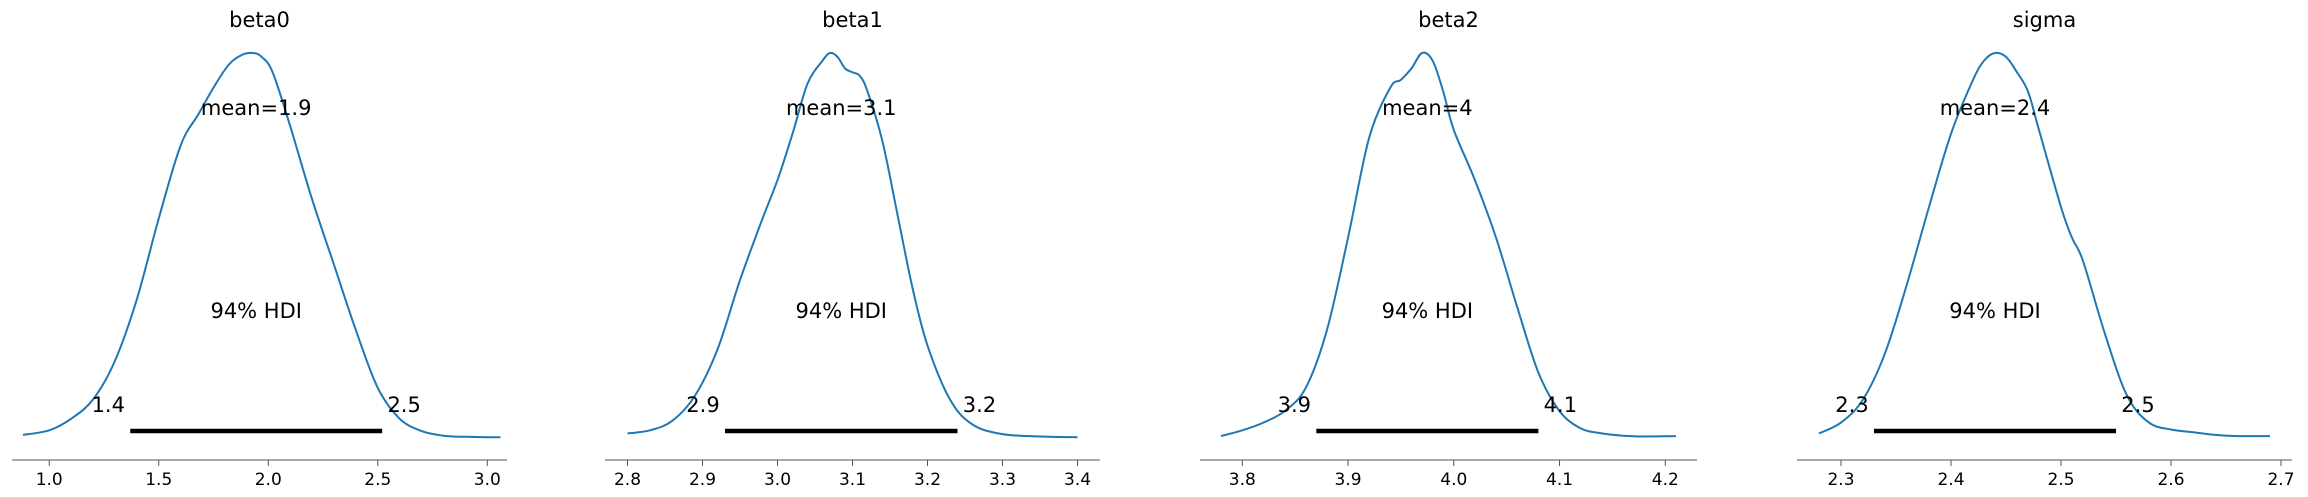 Image resolution: width=2308 pixels, height=497 pixels. What do you see at coordinates (108, 405) in the screenshot?
I see `hdi-low-label-beta0: 1.4` at bounding box center [108, 405].